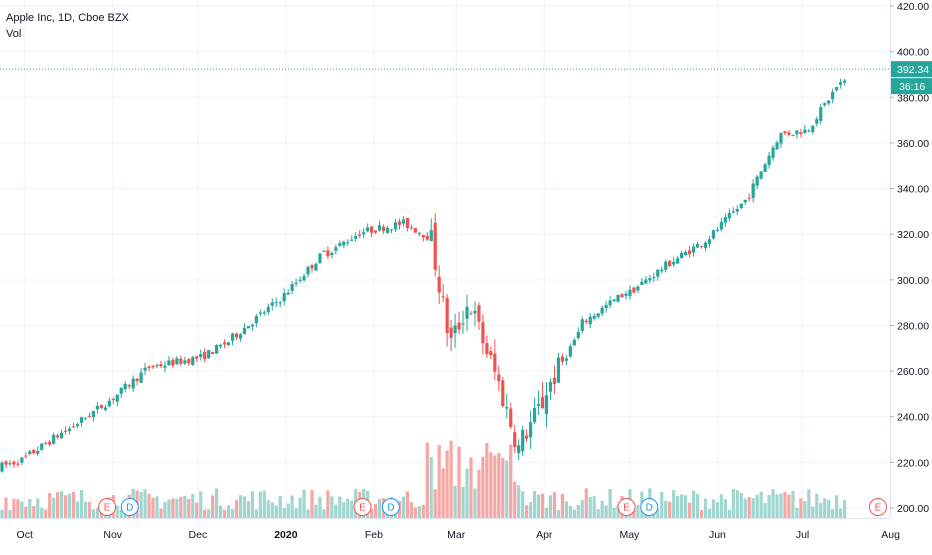 The width and height of the screenshot is (932, 555). I want to click on time-axis-label: Nov, so click(112, 535).